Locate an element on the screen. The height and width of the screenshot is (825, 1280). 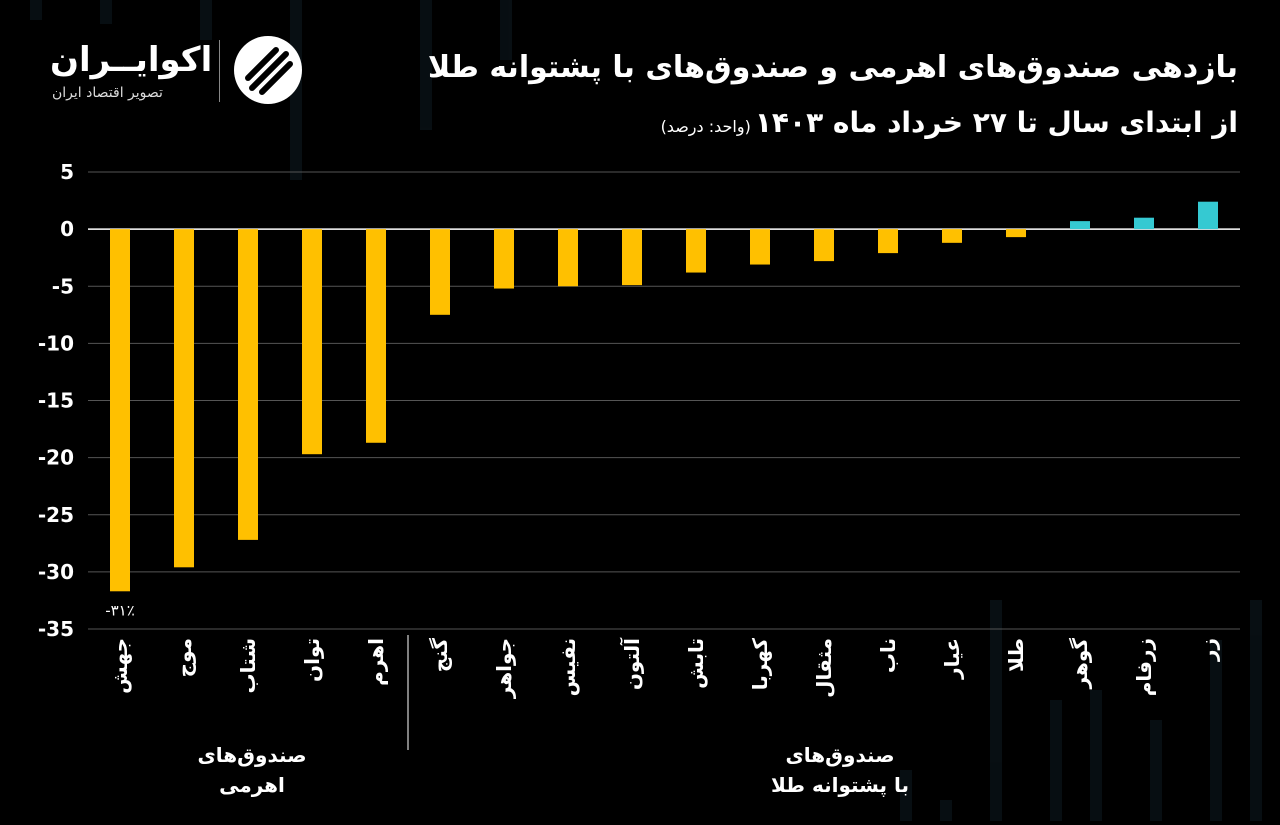
x-tick-label: طلا is located at coordinates (1016, 655).